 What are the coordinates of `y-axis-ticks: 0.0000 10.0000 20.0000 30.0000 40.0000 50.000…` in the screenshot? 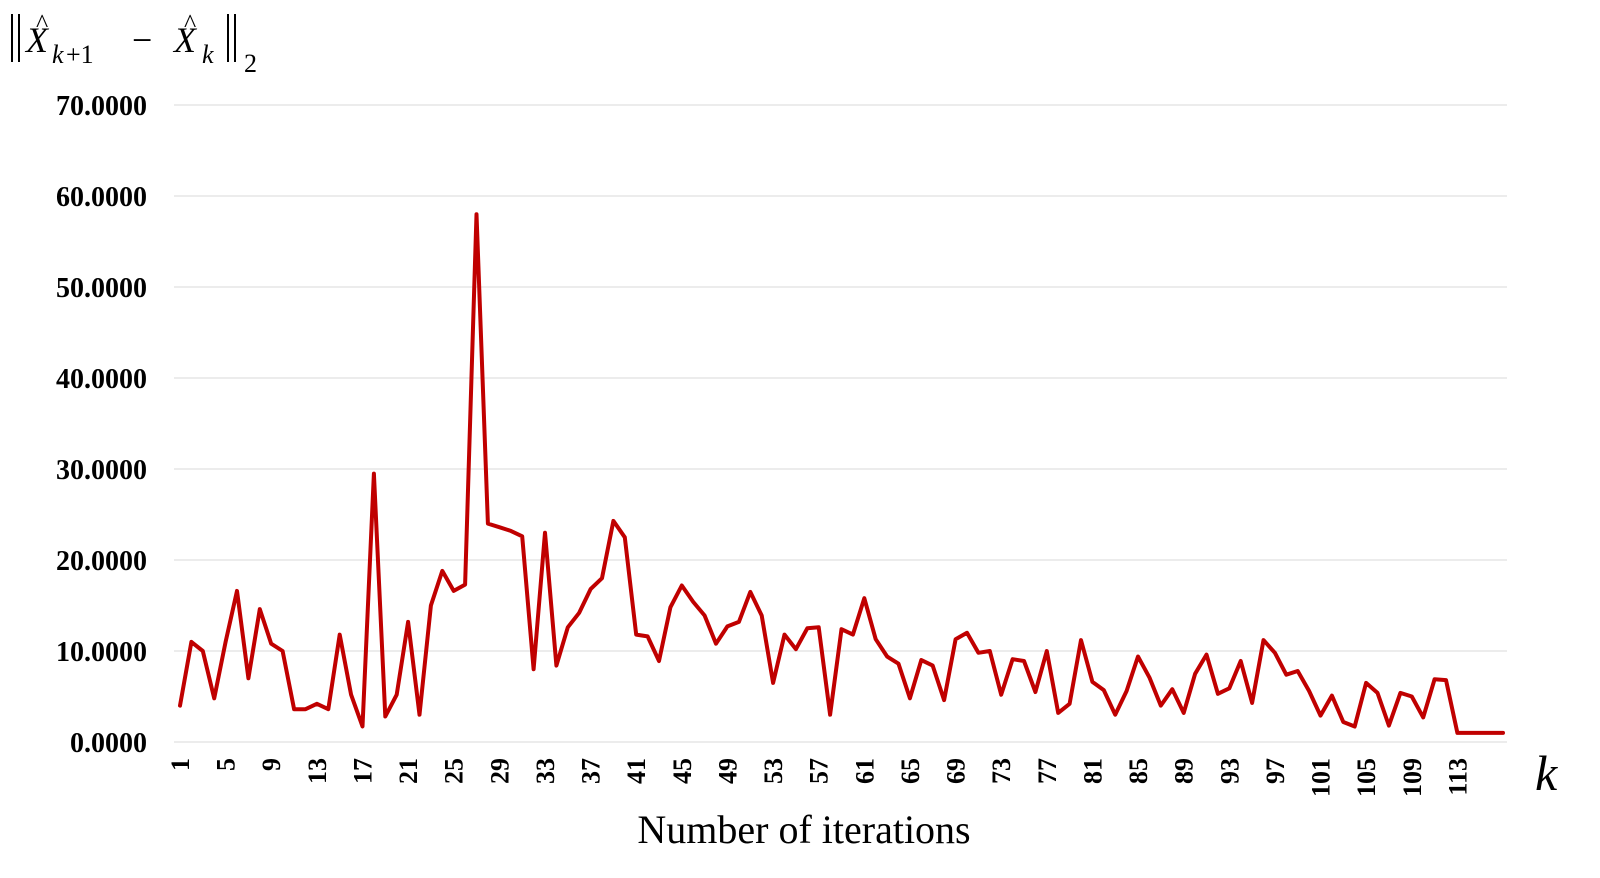 It's located at (101, 425).